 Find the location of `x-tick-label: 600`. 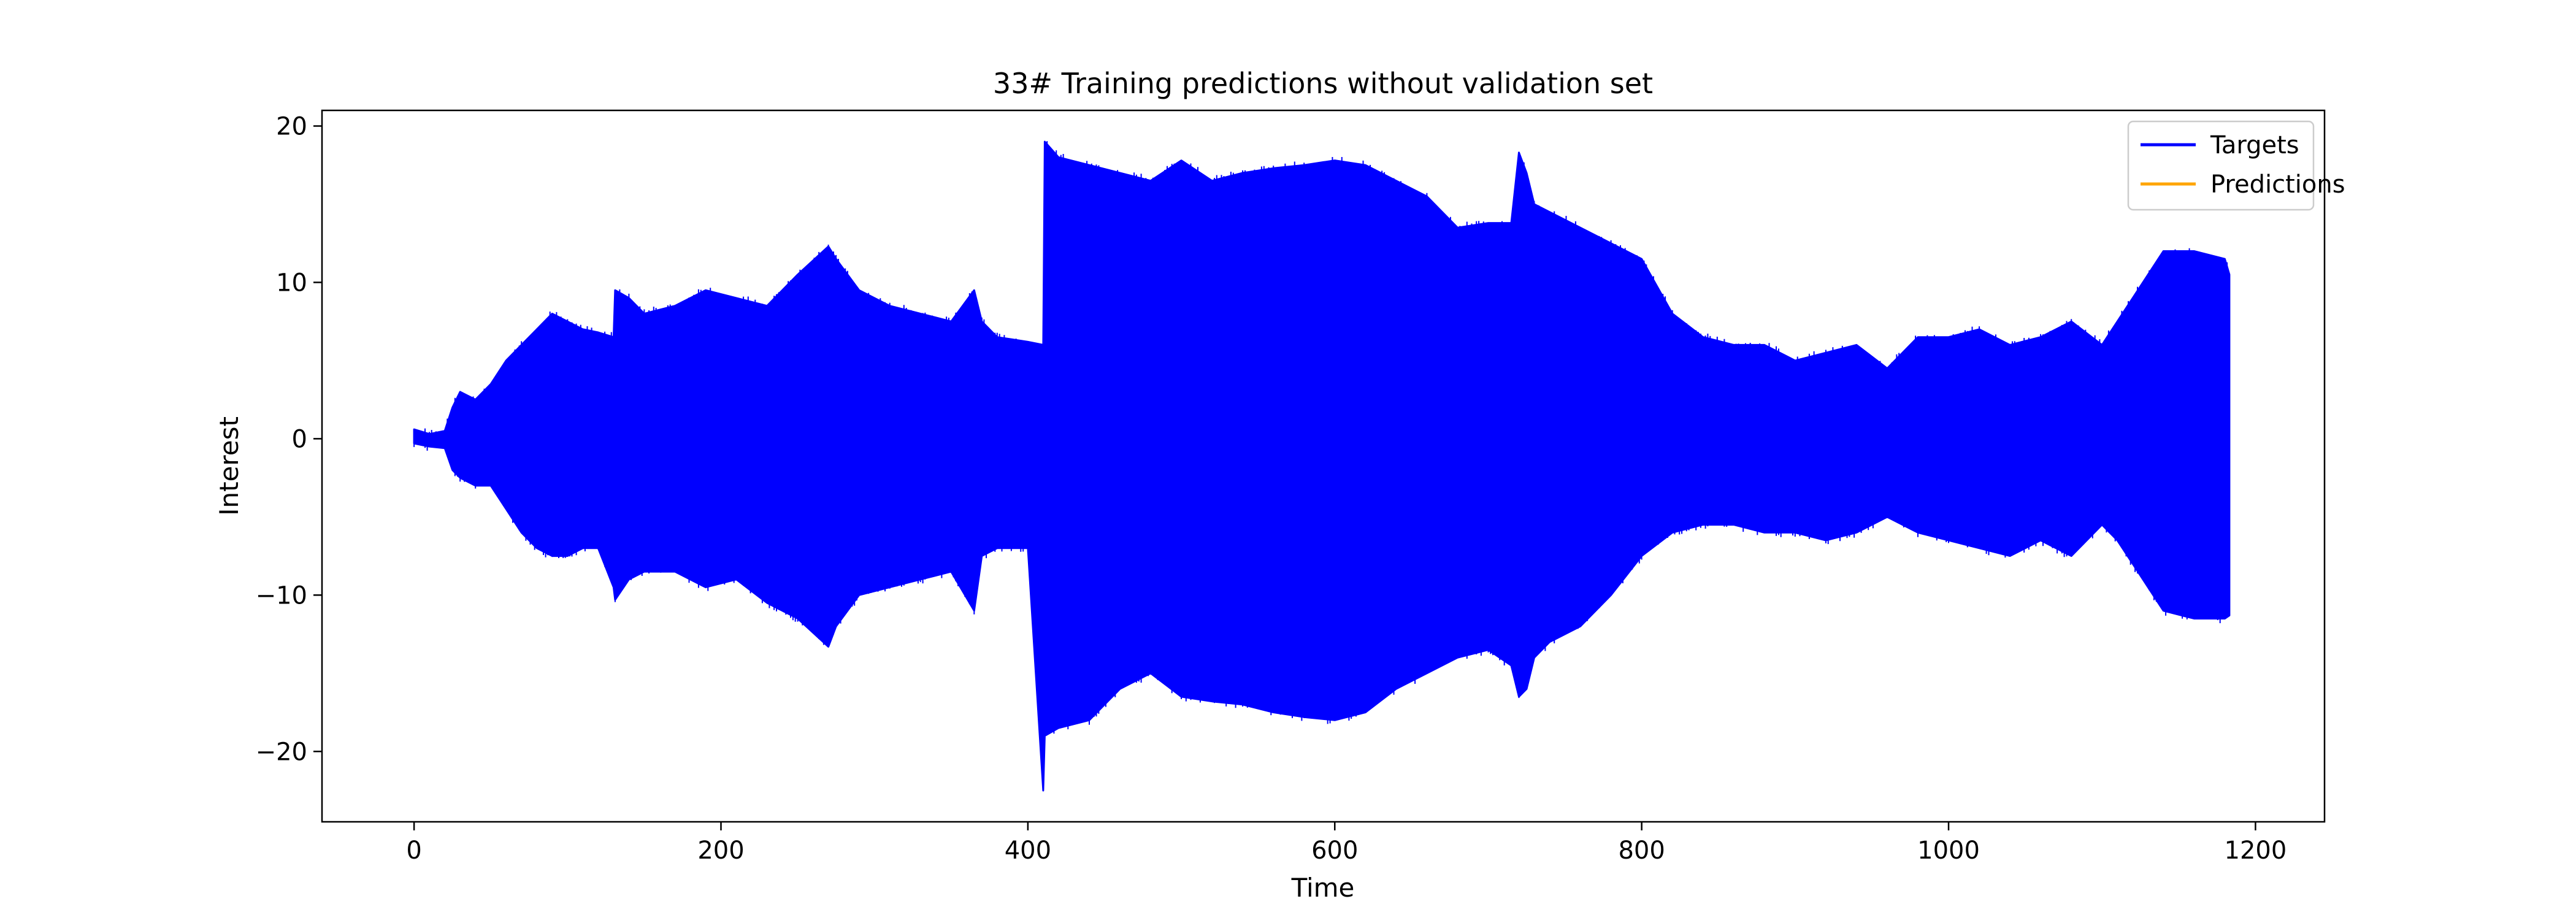

x-tick-label: 600 is located at coordinates (1334, 851).